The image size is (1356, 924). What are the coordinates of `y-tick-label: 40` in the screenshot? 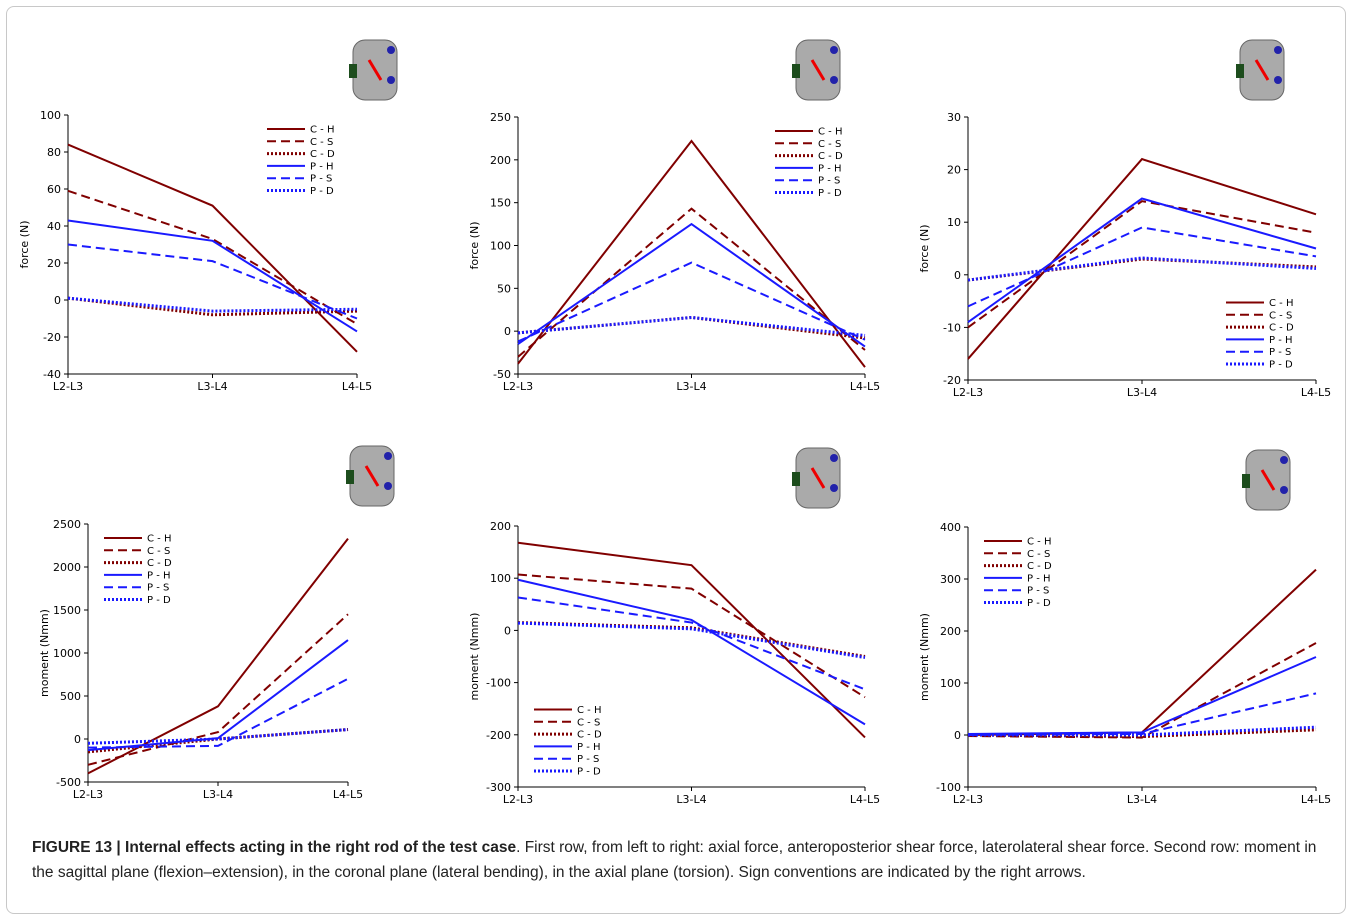 It's located at (54, 226).